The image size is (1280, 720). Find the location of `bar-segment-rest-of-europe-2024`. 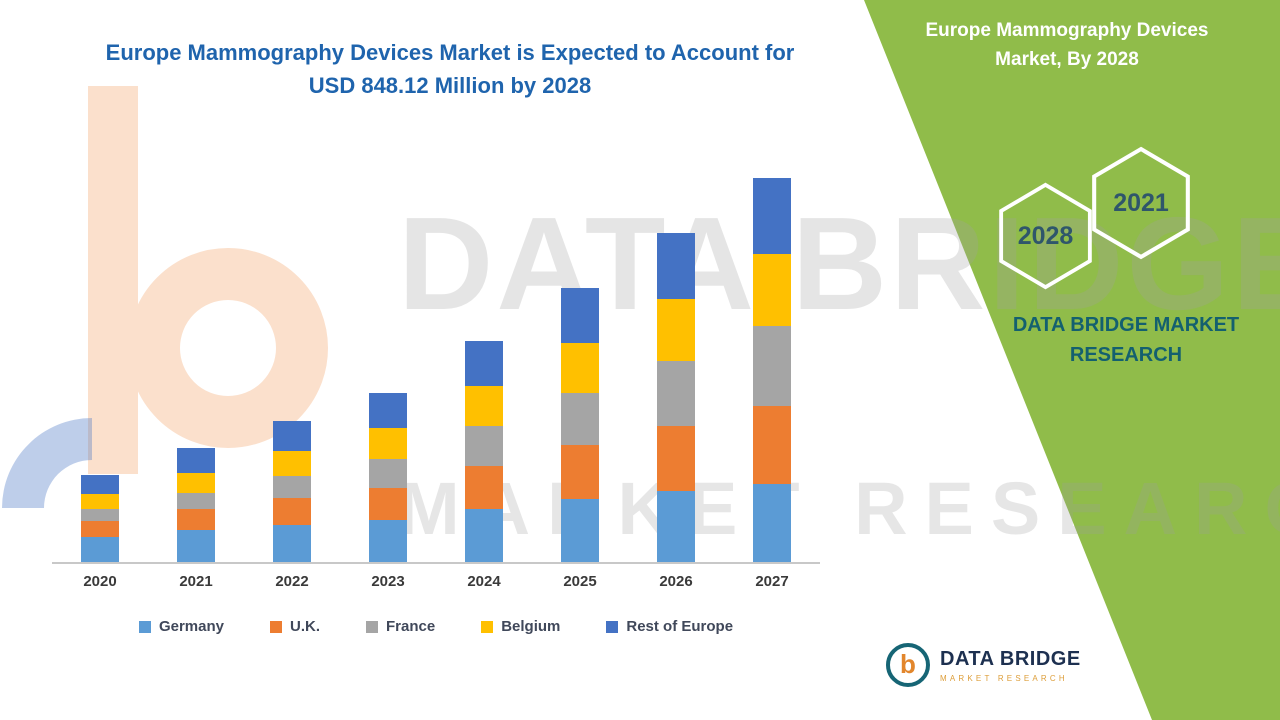

bar-segment-rest-of-europe-2024 is located at coordinates (484, 363).